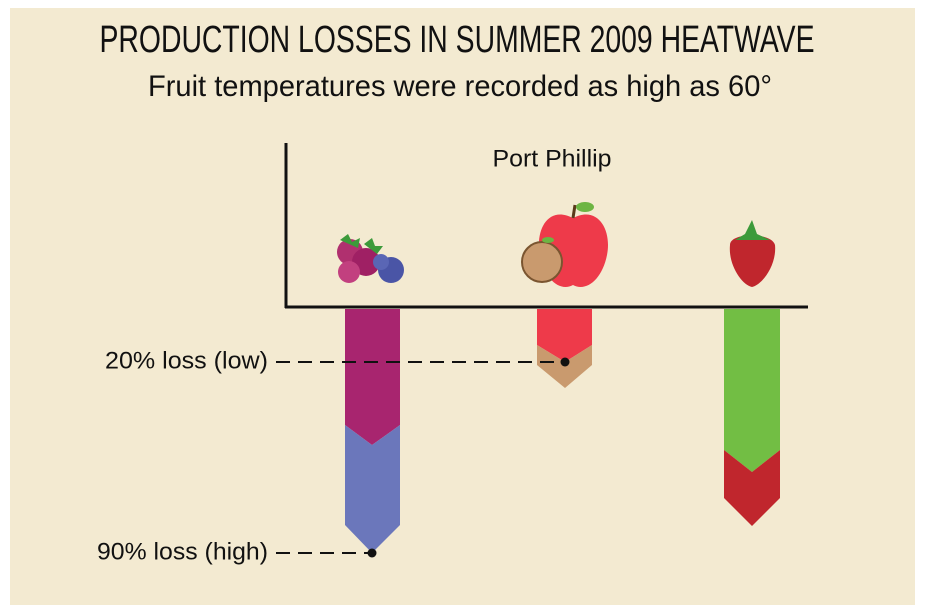 This screenshot has height=612, width=925. I want to click on region-label: Port Phillip, so click(552, 158).